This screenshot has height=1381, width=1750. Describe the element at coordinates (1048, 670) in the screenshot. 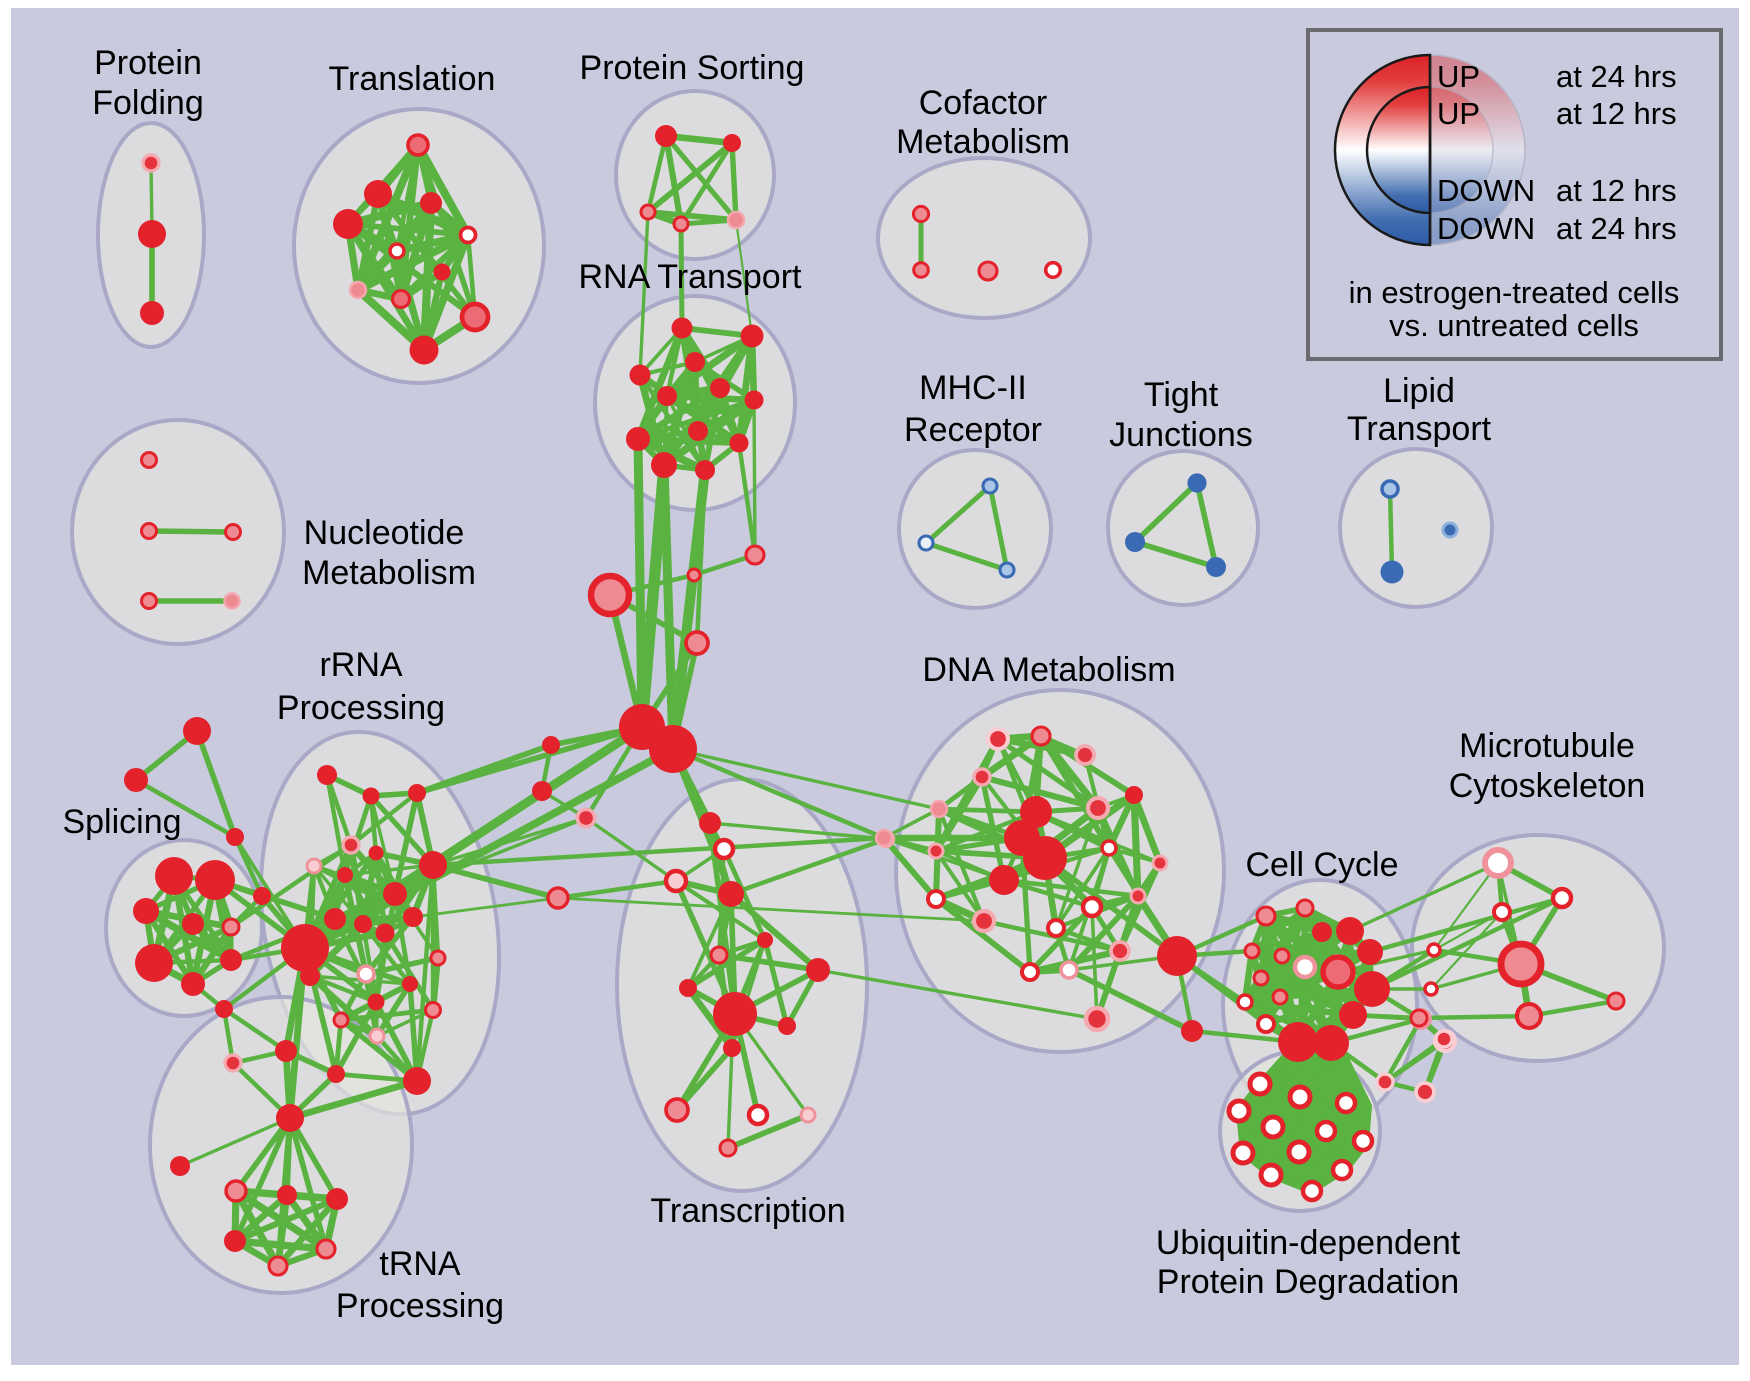

I see `svg-text: DNA Metabolism` at that location.